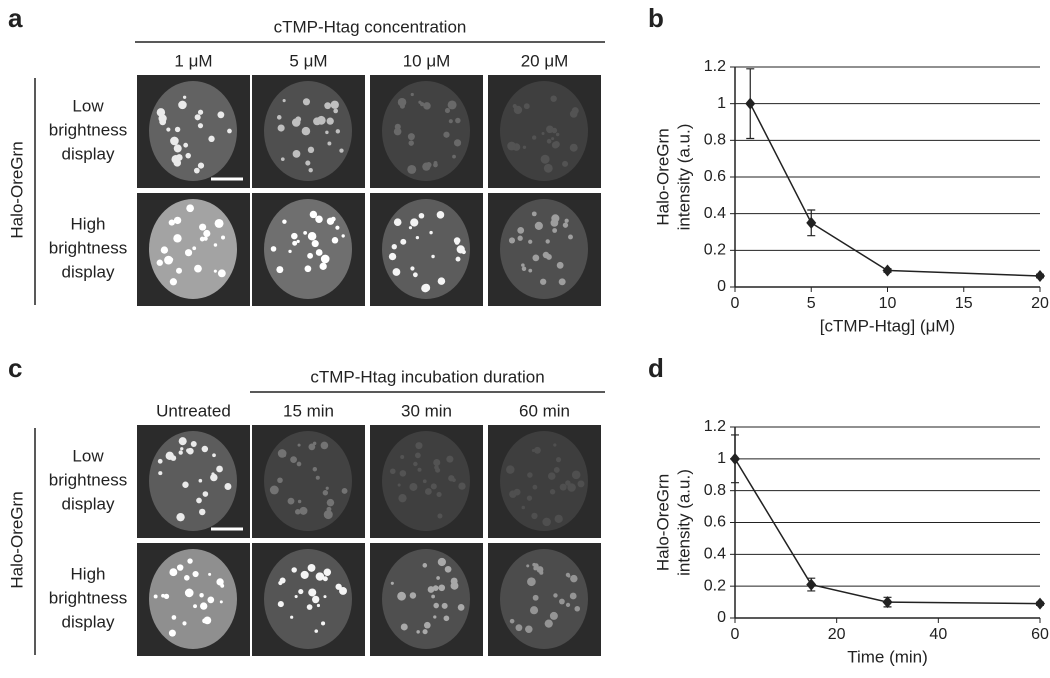 Image resolution: width=1050 pixels, height=678 pixels. I want to click on column-label: 5 μM, so click(308, 60).